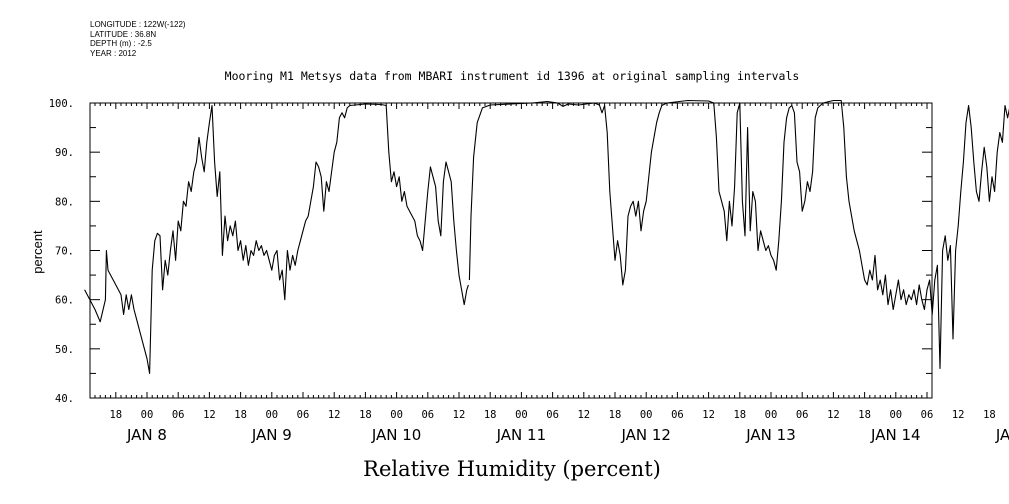 The height and width of the screenshot is (504, 1009). I want to click on day-label: JAN 13, so click(770, 435).